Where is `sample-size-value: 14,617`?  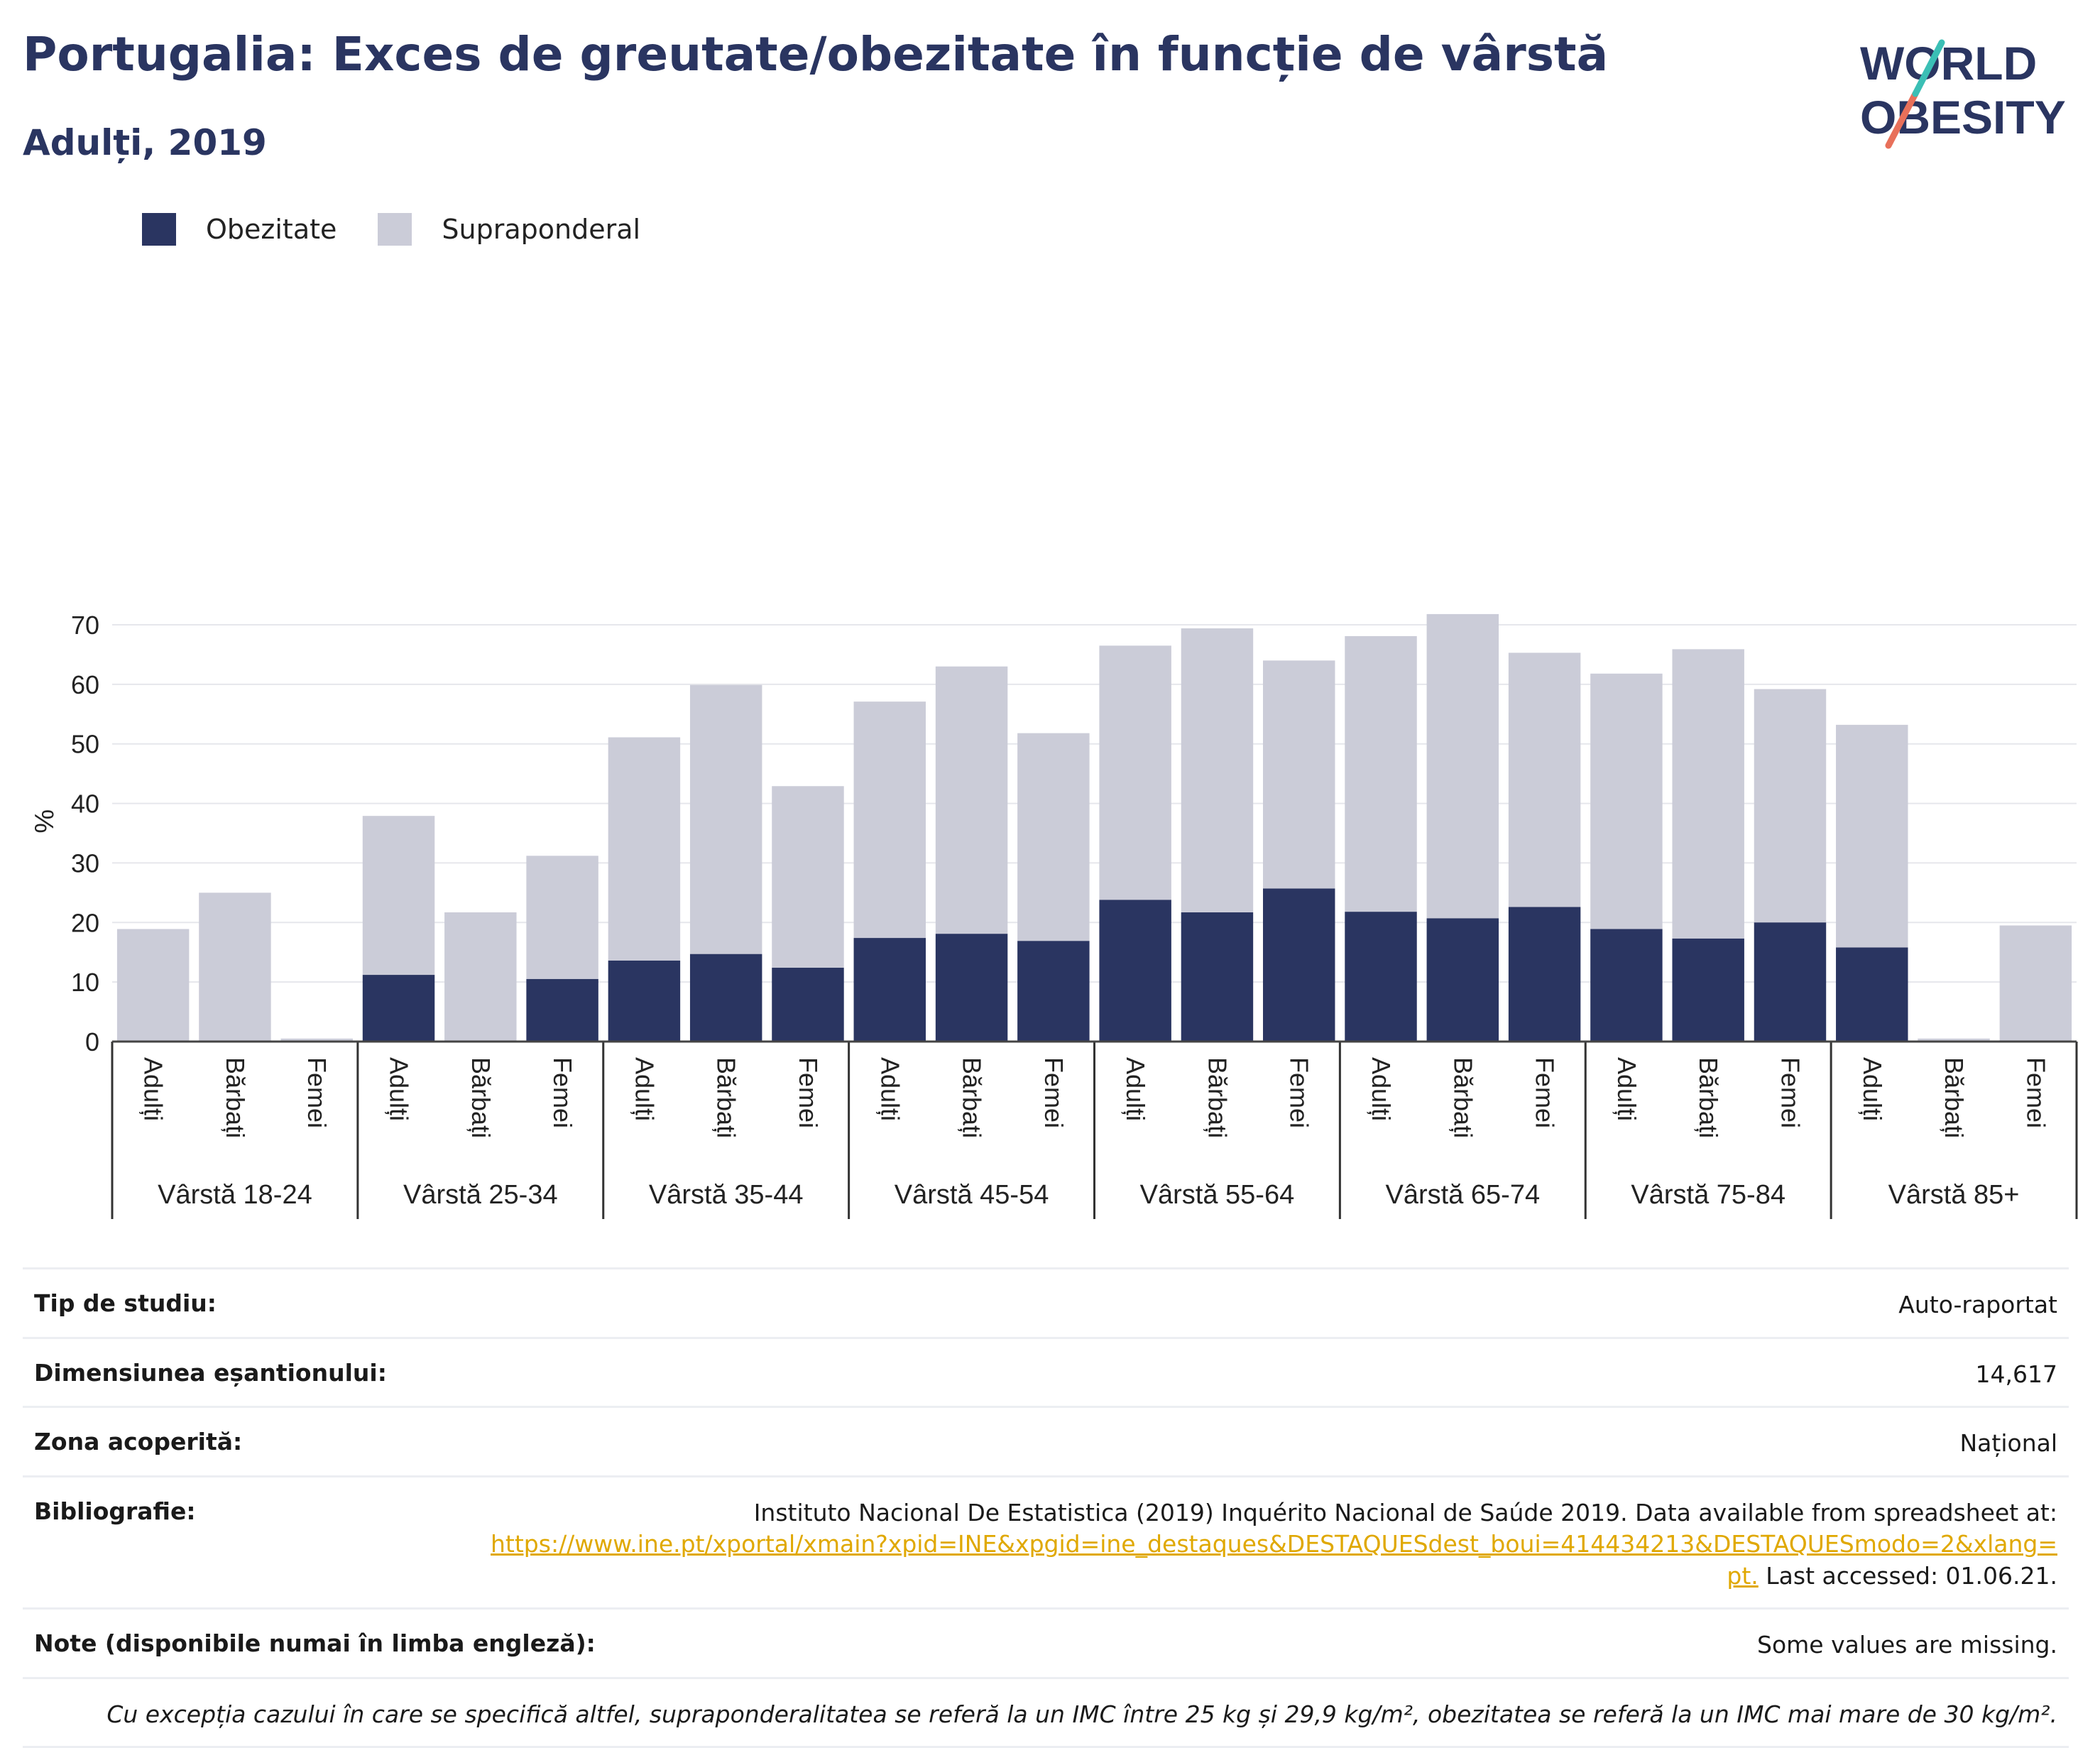 sample-size-value: 14,617 is located at coordinates (2016, 1374).